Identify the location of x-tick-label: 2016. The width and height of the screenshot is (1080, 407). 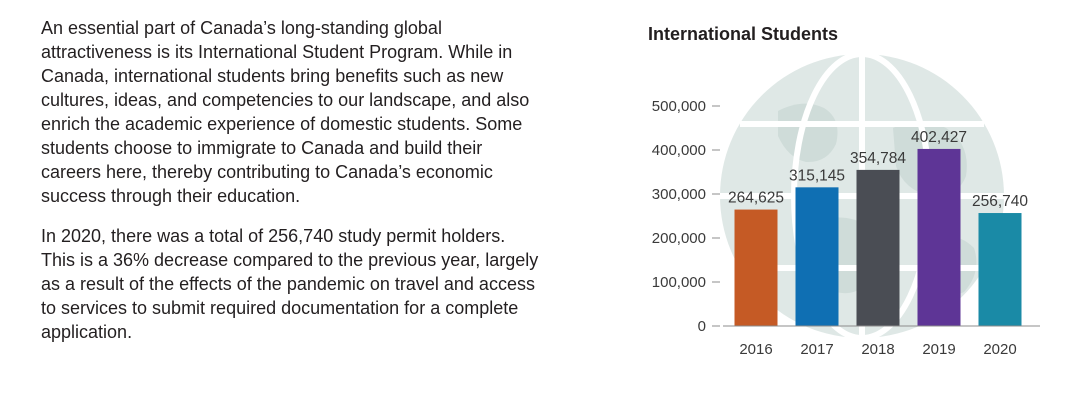
(755, 349).